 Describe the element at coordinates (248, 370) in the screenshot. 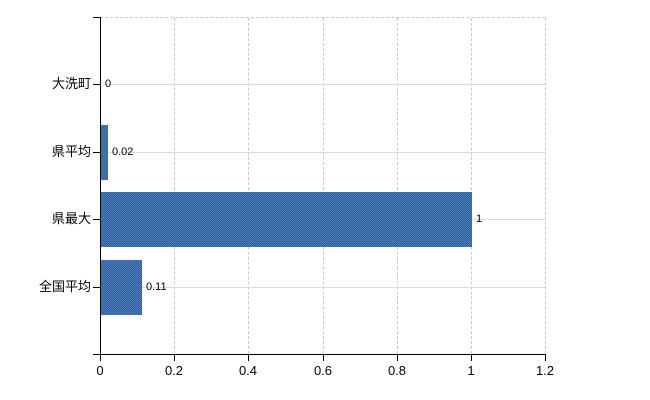

I see `x-axis-tick-label: 0.4` at that location.